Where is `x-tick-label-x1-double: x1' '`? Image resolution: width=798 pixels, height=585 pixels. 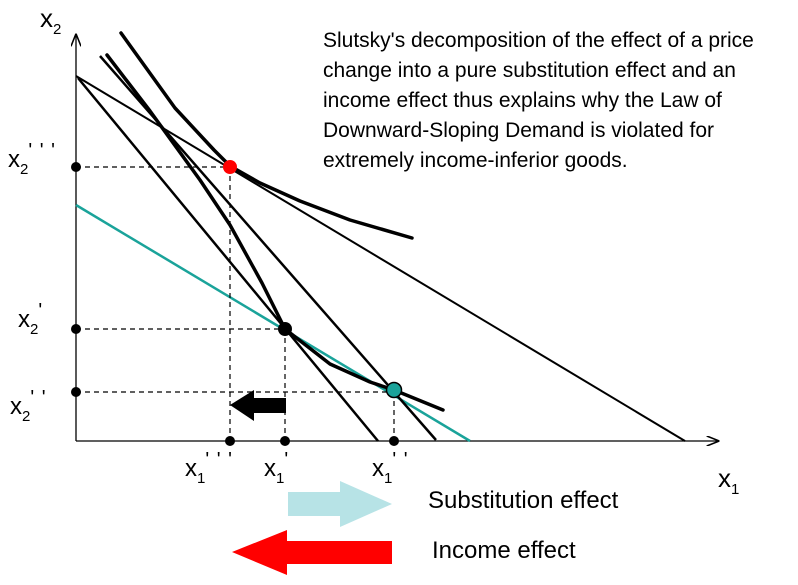 x-tick-label-x1-double: x1' ' is located at coordinates (390, 468).